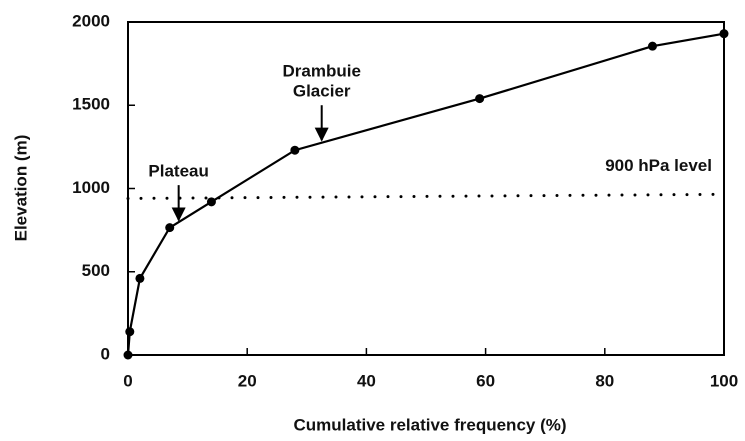  I want to click on x-tick-label: 20, so click(247, 380).